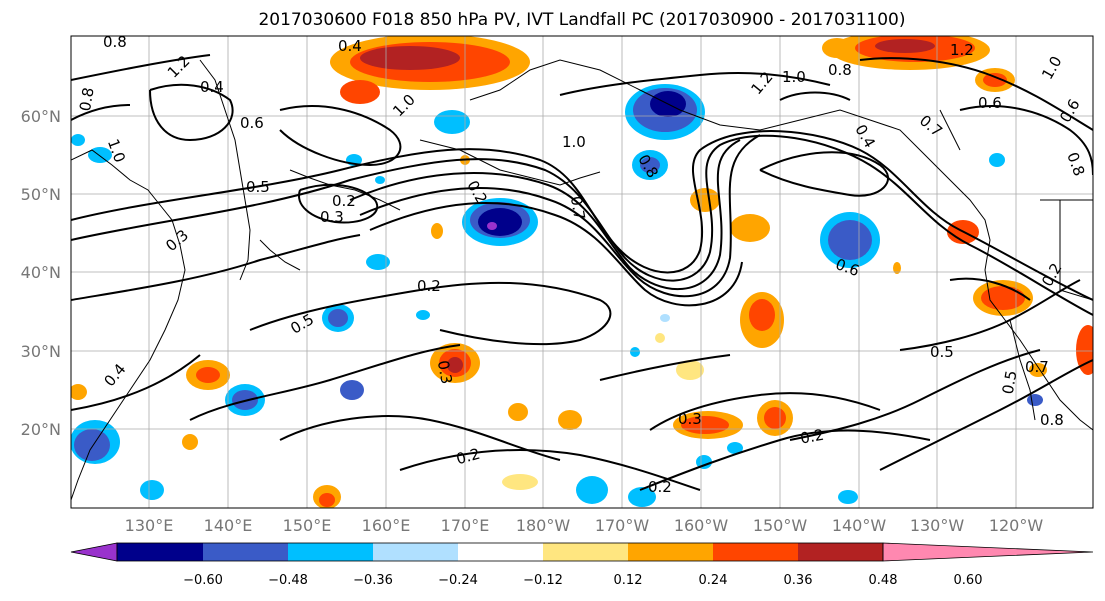 This screenshot has height=601, width=1105. I want to click on contour-label: 1.2, so click(962, 50).